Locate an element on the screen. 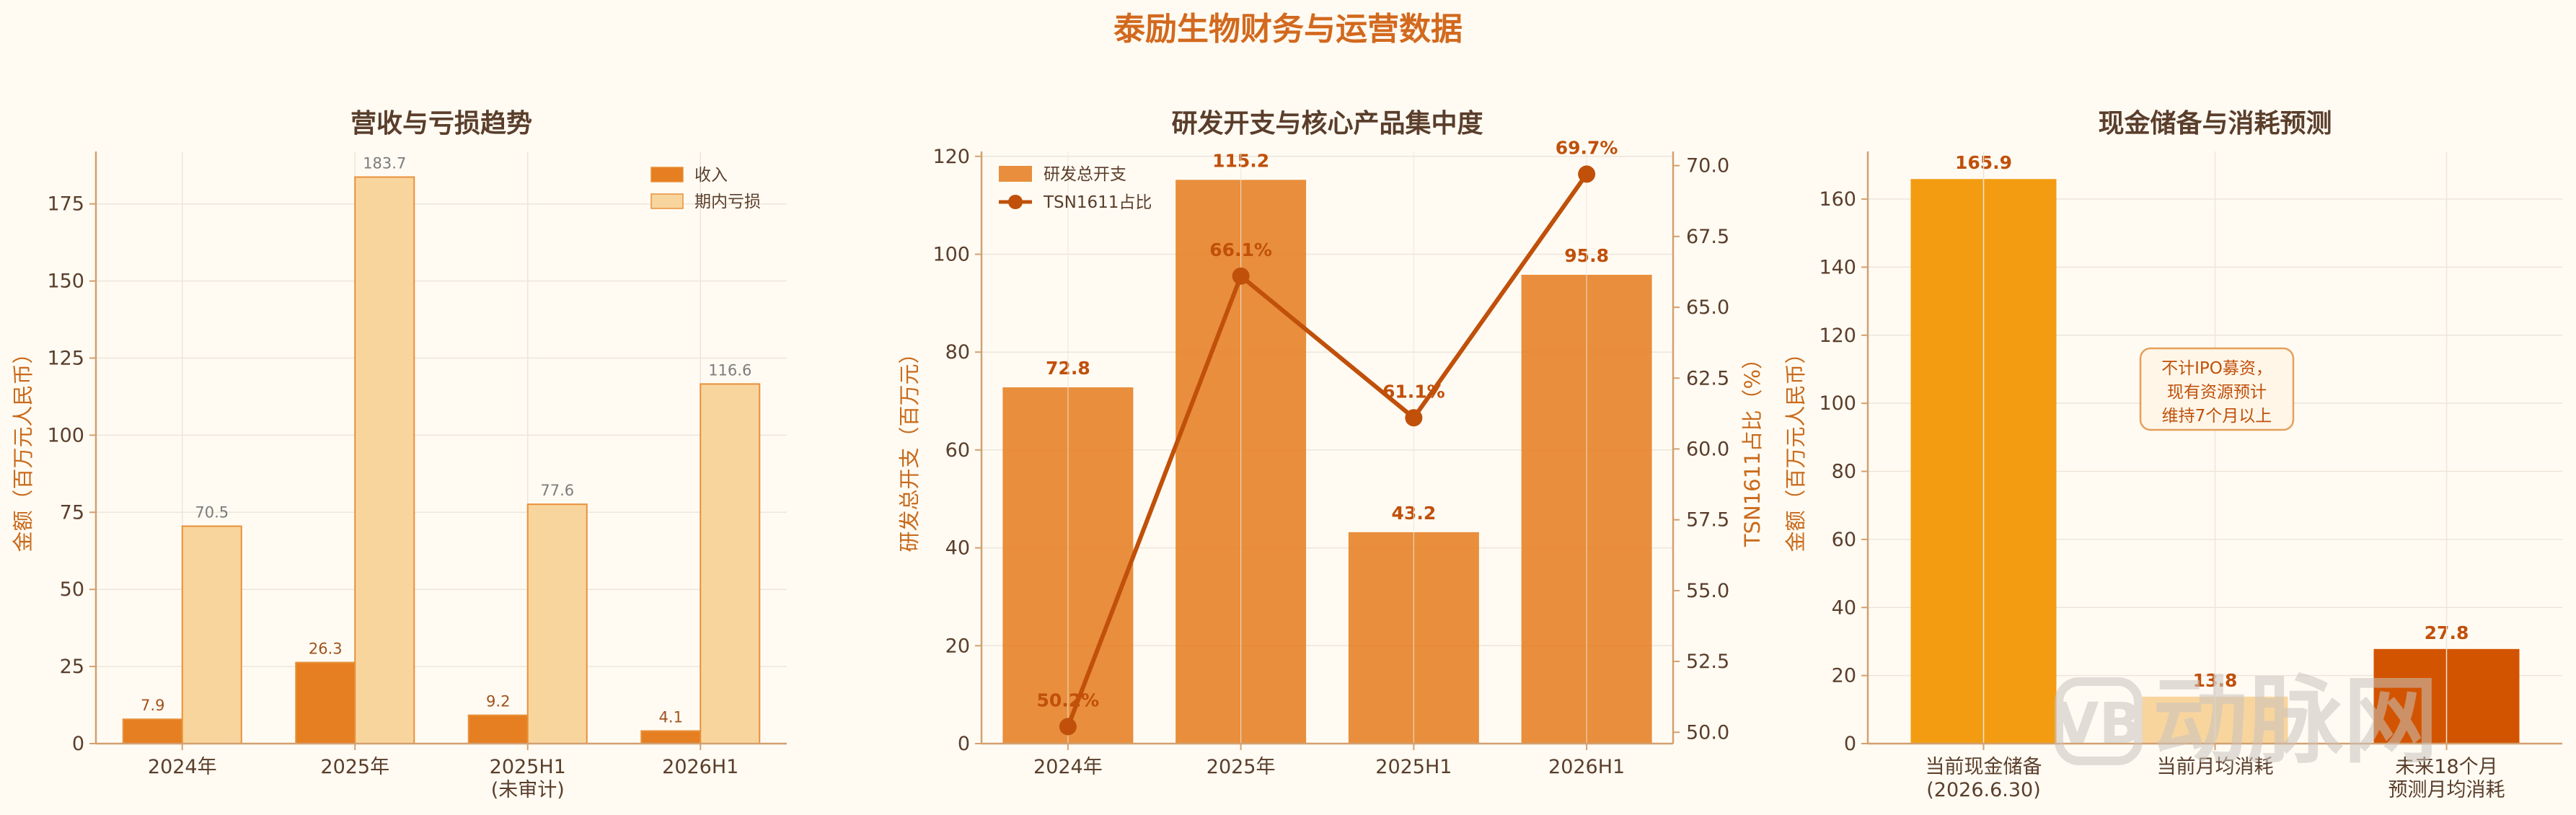 This screenshot has width=2576, height=815. watermark-badge is located at coordinates (2099, 721).